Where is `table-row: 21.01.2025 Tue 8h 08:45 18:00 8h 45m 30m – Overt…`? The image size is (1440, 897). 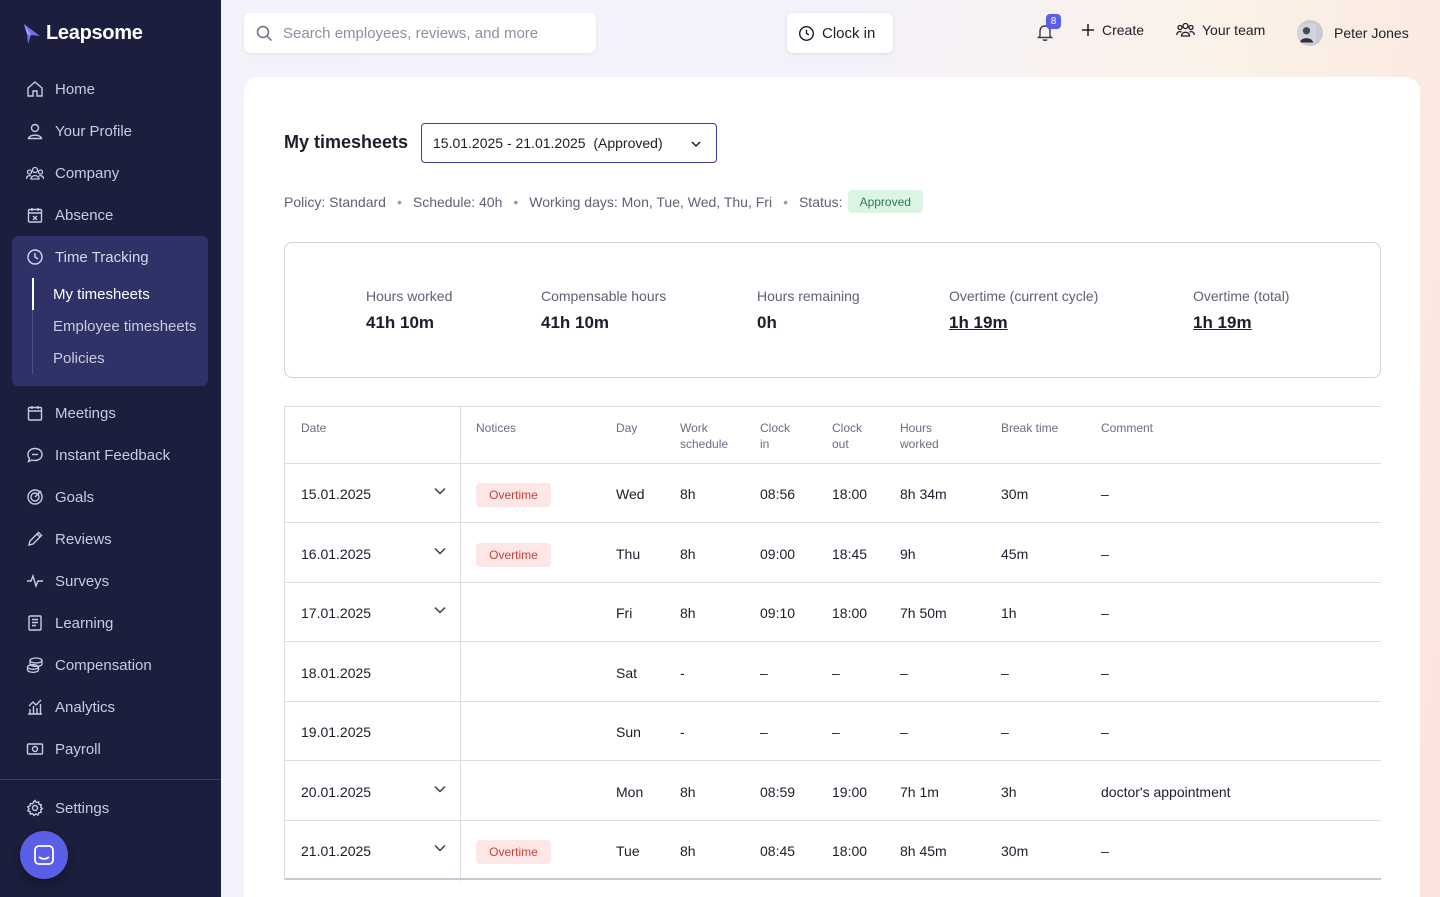
table-row: 21.01.2025 Tue 8h 08:45 18:00 8h 45m 30m – Overt… is located at coordinates (833, 850).